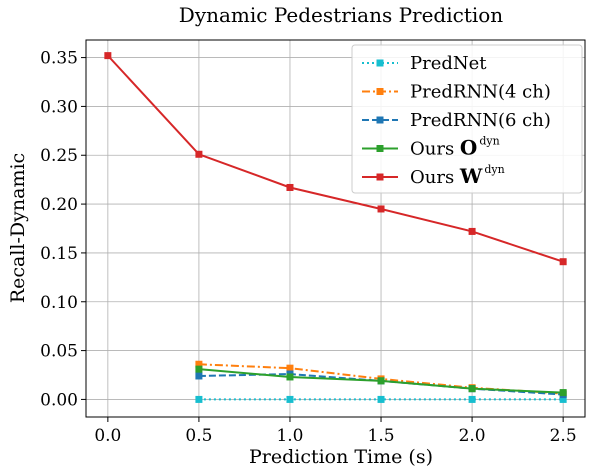 This screenshot has width=597, height=468. Describe the element at coordinates (59, 400) in the screenshot. I see `y-tick-label: 0.00` at that location.